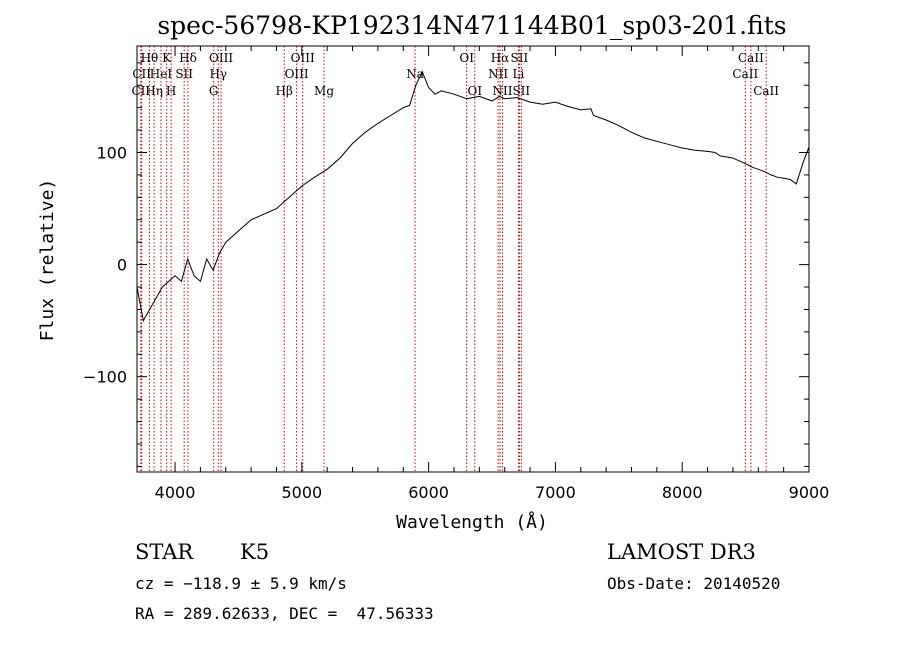 This screenshot has height=649, width=900. Describe the element at coordinates (472, 522) in the screenshot. I see `x-axis-label: Wavelength (Å)` at that location.